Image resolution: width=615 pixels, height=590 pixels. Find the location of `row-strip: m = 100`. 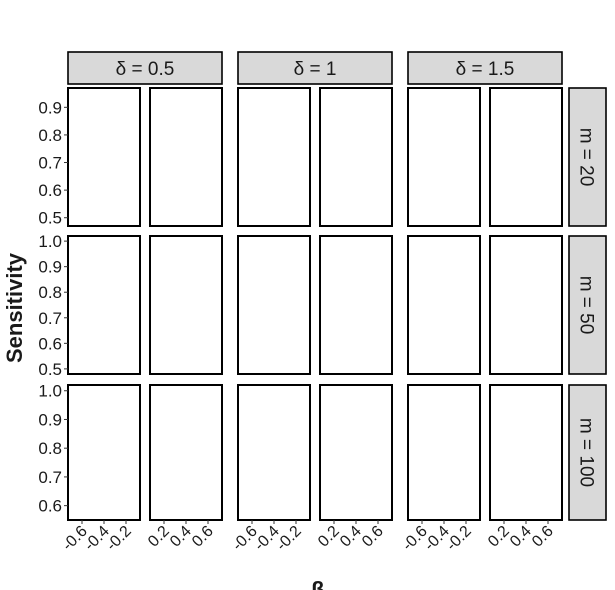

row-strip: m = 100 is located at coordinates (587, 452).